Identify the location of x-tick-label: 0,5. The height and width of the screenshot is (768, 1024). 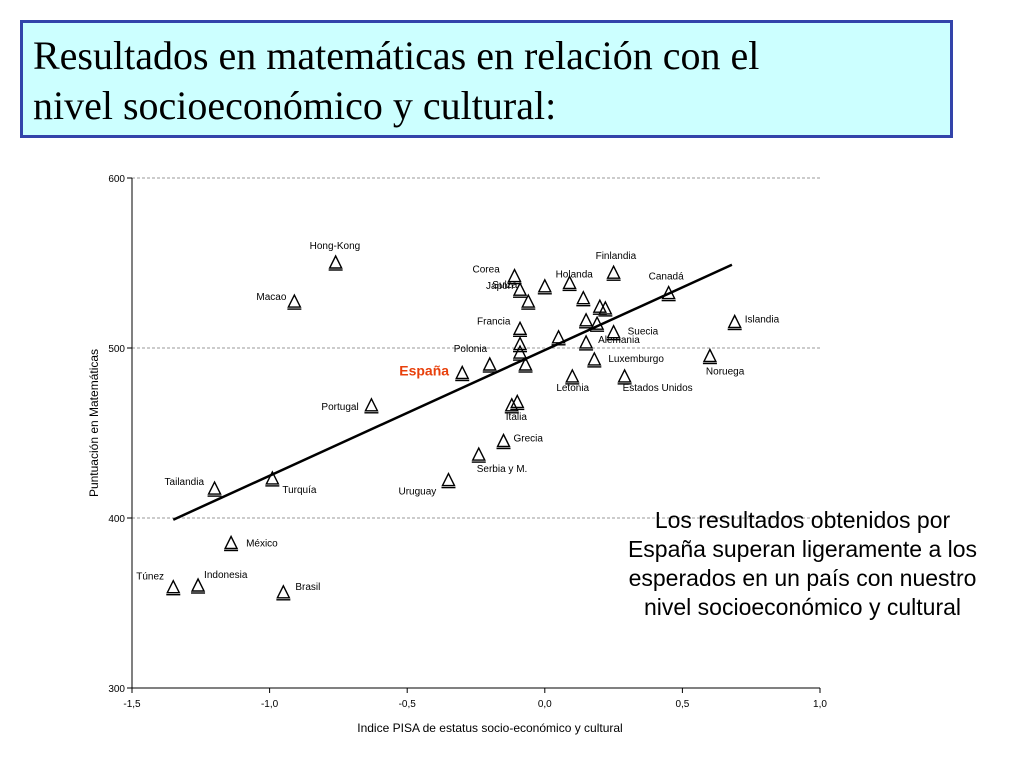
(682, 704).